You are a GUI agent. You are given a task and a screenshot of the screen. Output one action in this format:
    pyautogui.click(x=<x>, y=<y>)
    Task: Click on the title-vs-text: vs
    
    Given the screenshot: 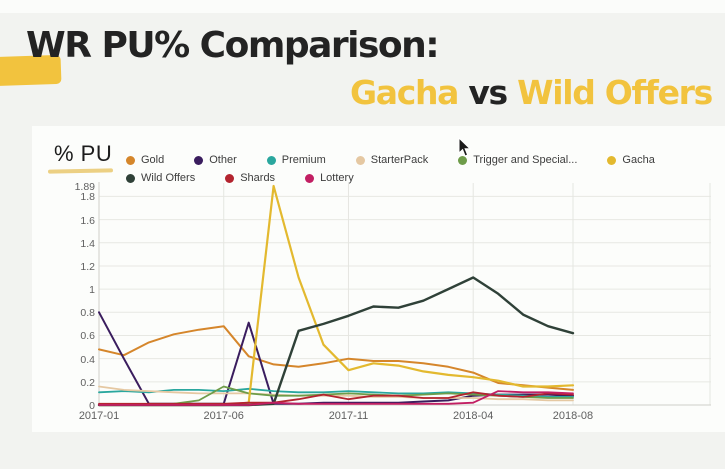 What is the action you would take?
    pyautogui.click(x=488, y=92)
    